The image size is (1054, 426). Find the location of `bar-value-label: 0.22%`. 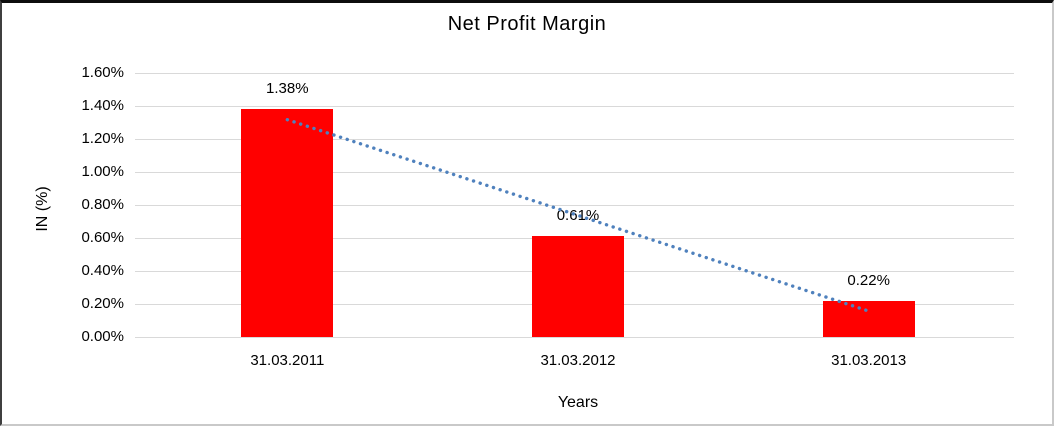

bar-value-label: 0.22% is located at coordinates (868, 280).